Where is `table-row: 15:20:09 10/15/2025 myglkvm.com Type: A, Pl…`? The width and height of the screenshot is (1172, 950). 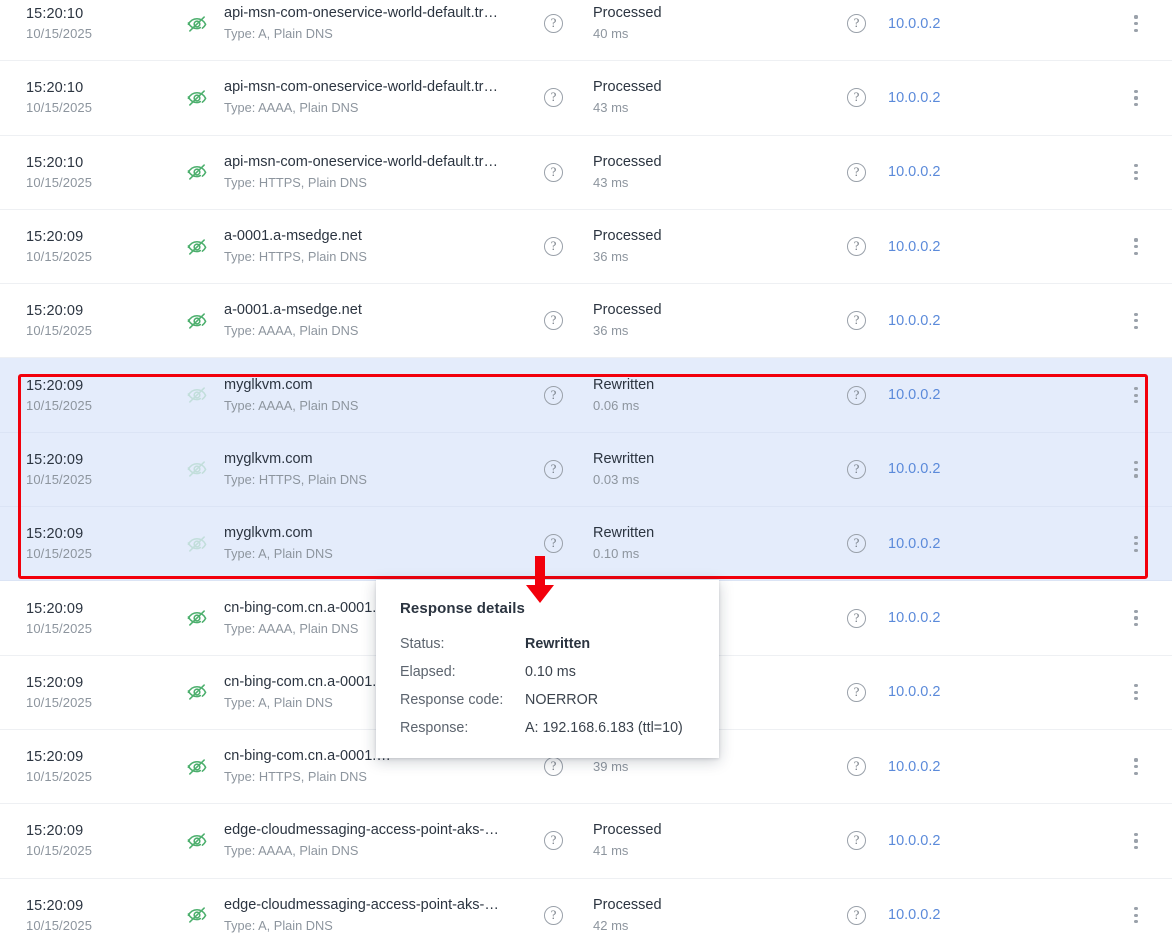
table-row: 15:20:09 10/15/2025 myglkvm.com Type: A, Pl… is located at coordinates (586, 544).